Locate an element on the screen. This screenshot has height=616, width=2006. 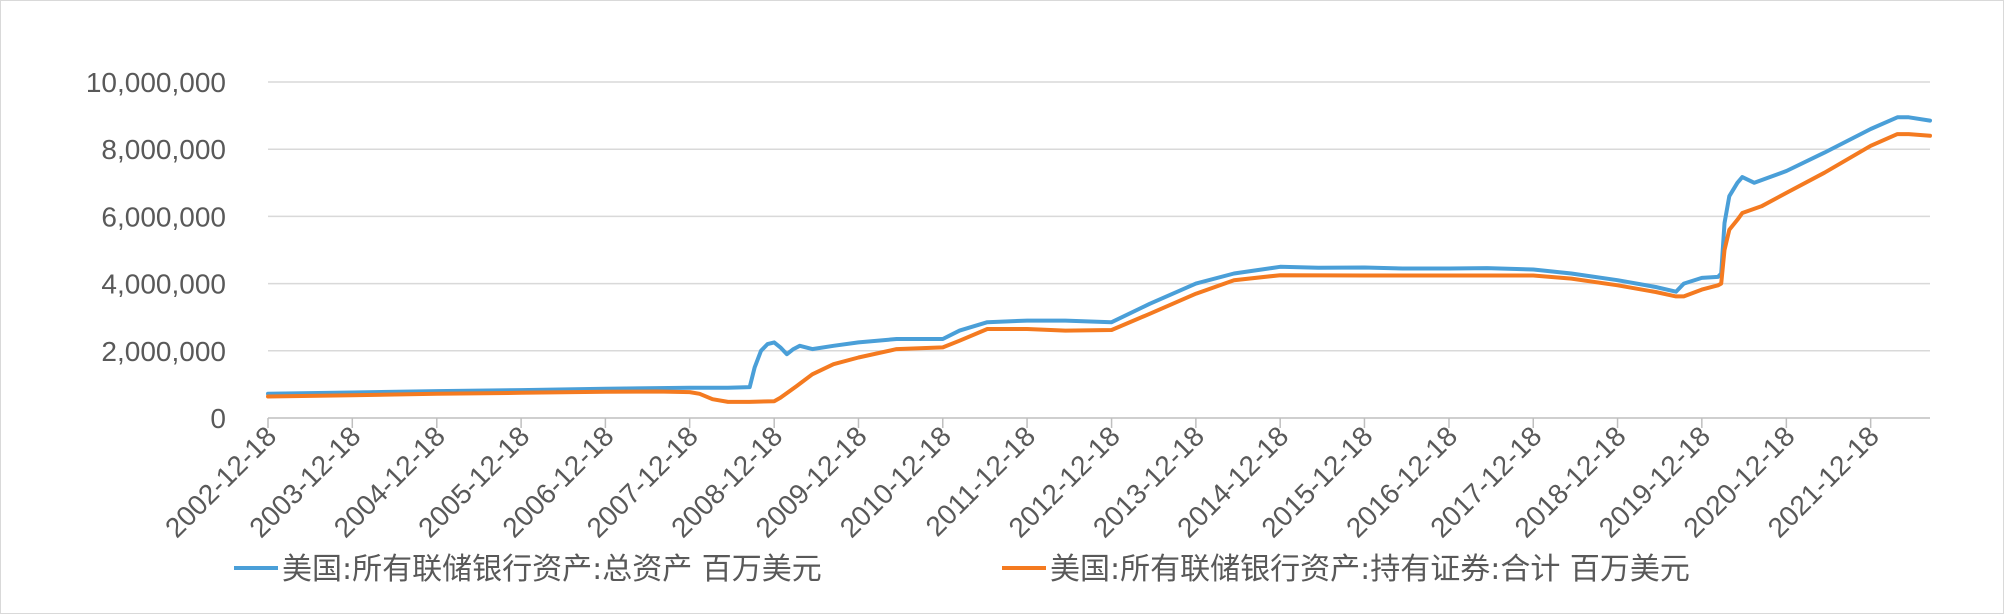
y-tick-label: 4,000,000 is located at coordinates (163, 284).